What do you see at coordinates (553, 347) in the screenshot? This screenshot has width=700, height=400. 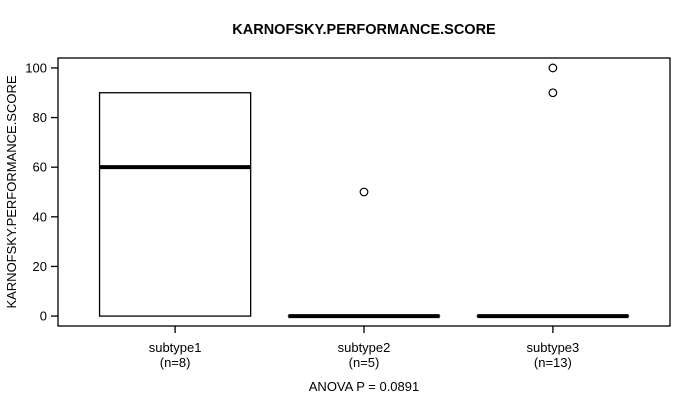 I see `x-tick-label: subtype3` at bounding box center [553, 347].